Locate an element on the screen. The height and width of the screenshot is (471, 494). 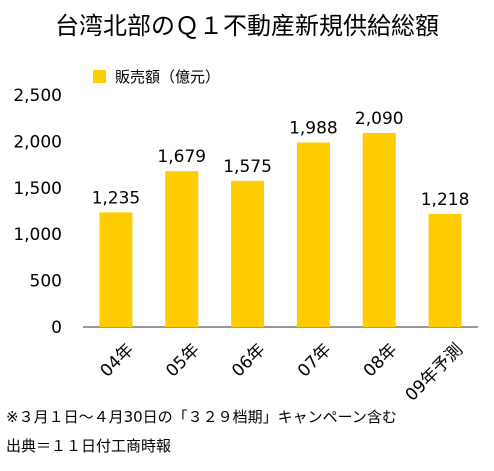
data-label: 1,235 is located at coordinates (116, 198).